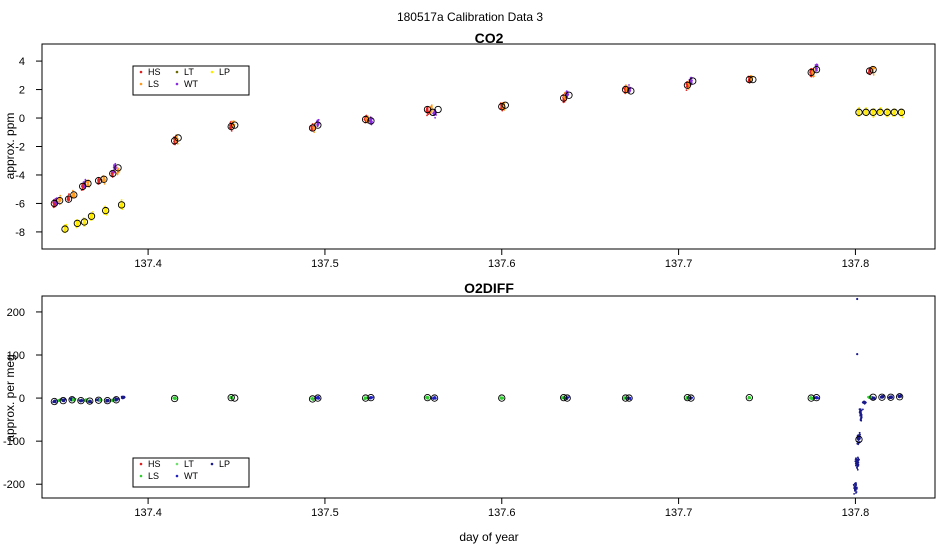  Describe the element at coordinates (224, 72) in the screenshot. I see `legend-label-lp: LP` at that location.